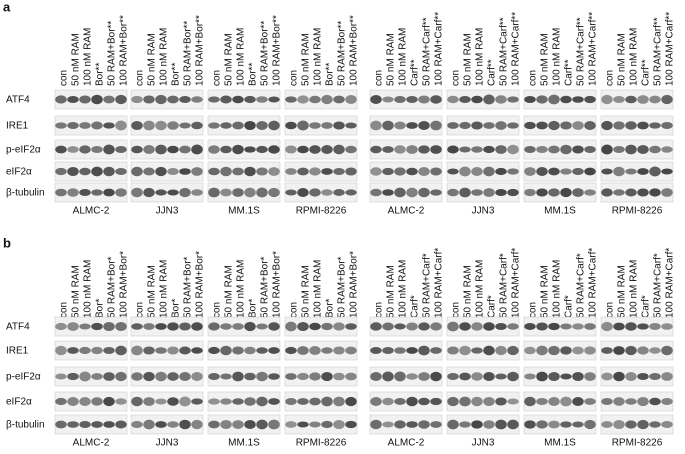 The image size is (685, 454). Describe the element at coordinates (7, 7) in the screenshot. I see `panel-label: a` at that location.